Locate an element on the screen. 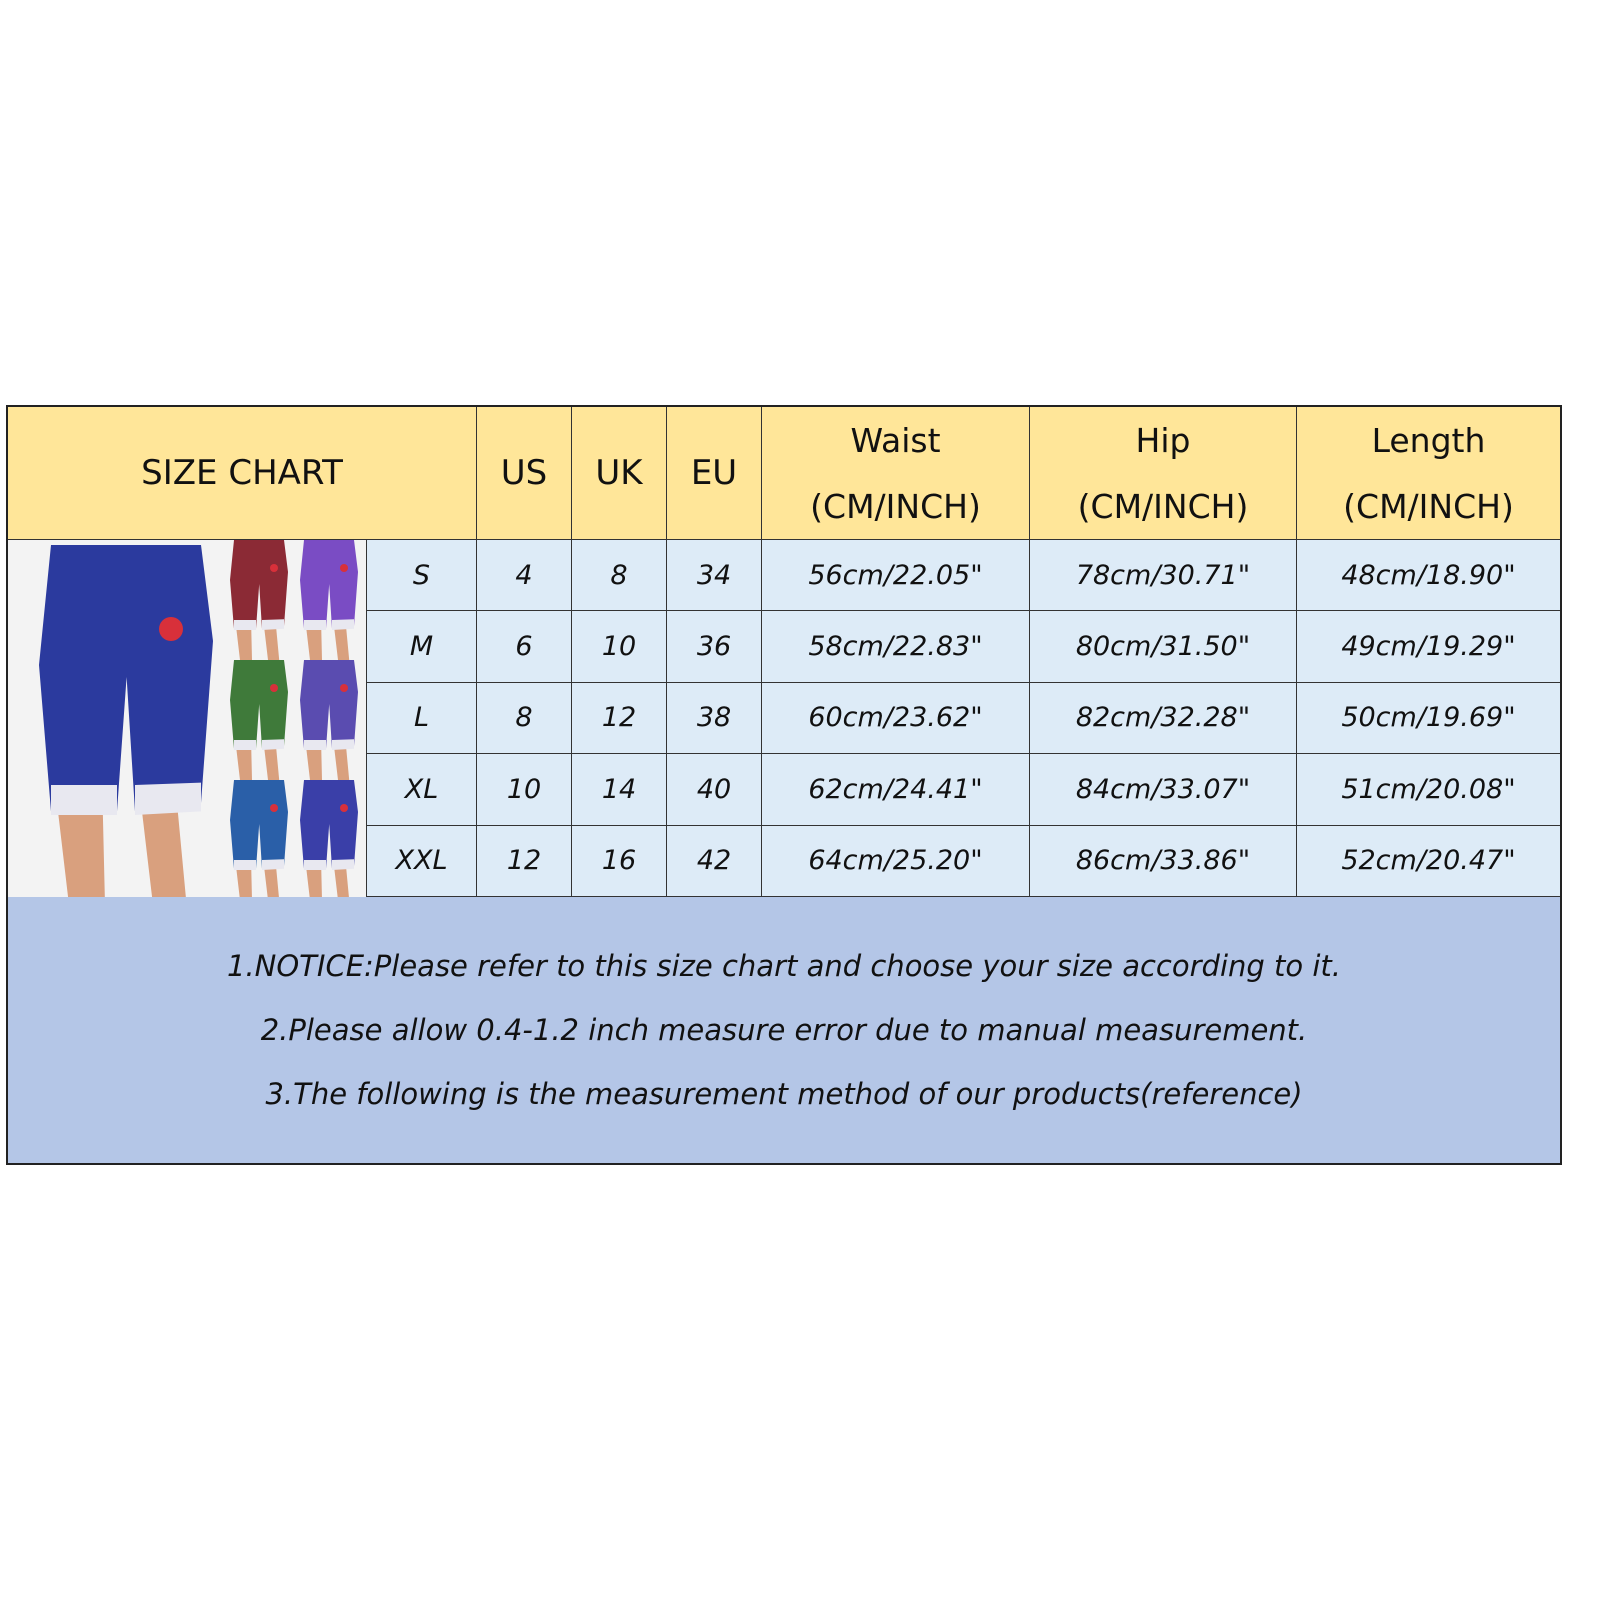  cell-length: 51cm/20.08" is located at coordinates (1428, 790).